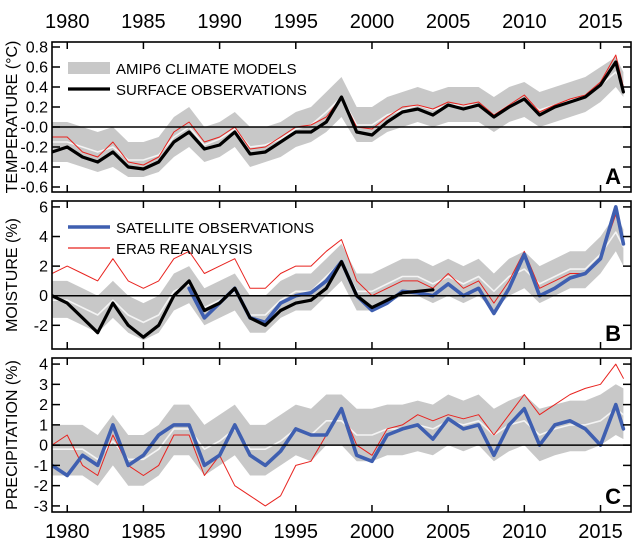 This screenshot has height=542, width=636. Describe the element at coordinates (524, 22) in the screenshot. I see `top-tick-label: 2010` at that location.